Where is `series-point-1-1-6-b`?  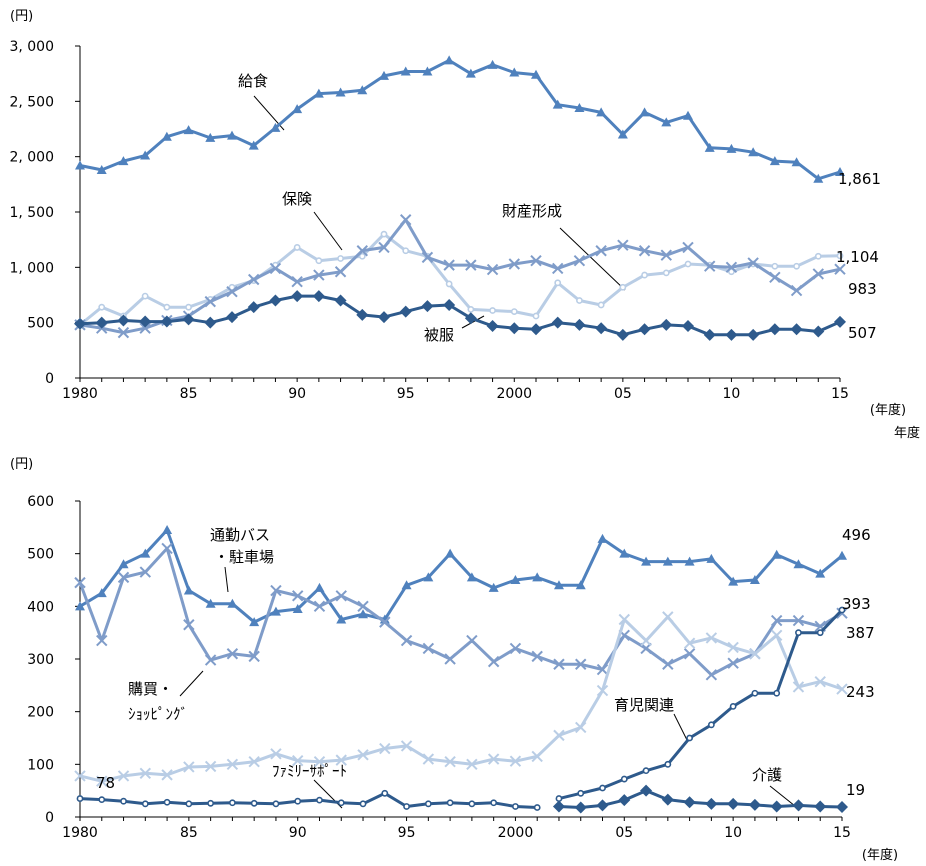 series-point-1-1-6-b is located at coordinates (210, 660).